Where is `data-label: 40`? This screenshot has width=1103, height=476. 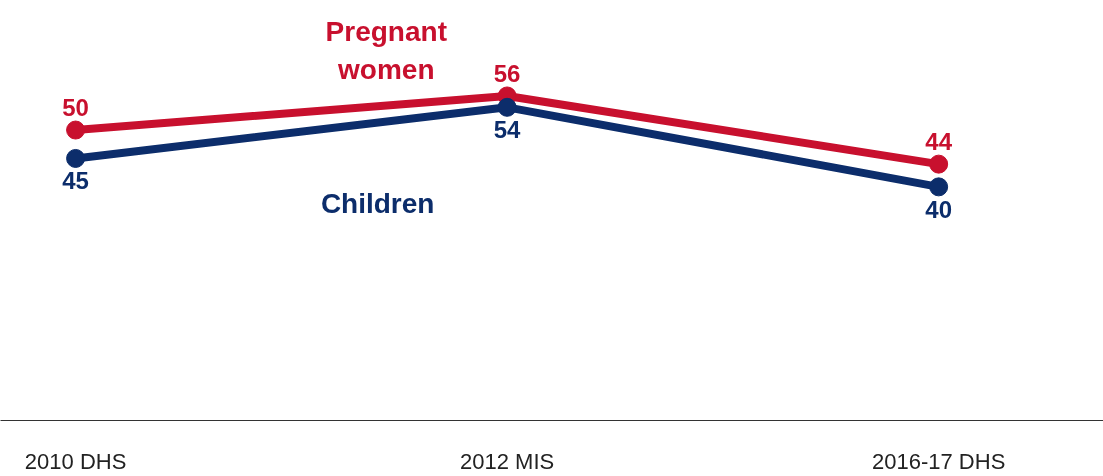 data-label: 40 is located at coordinates (939, 209).